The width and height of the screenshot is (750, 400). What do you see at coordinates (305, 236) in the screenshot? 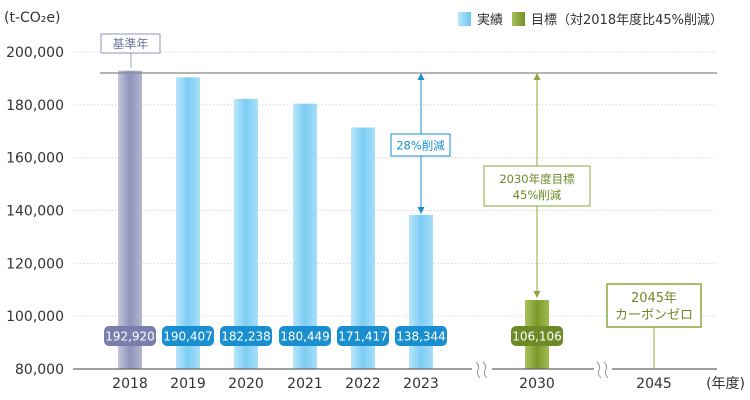
I see `bar-2021` at bounding box center [305, 236].